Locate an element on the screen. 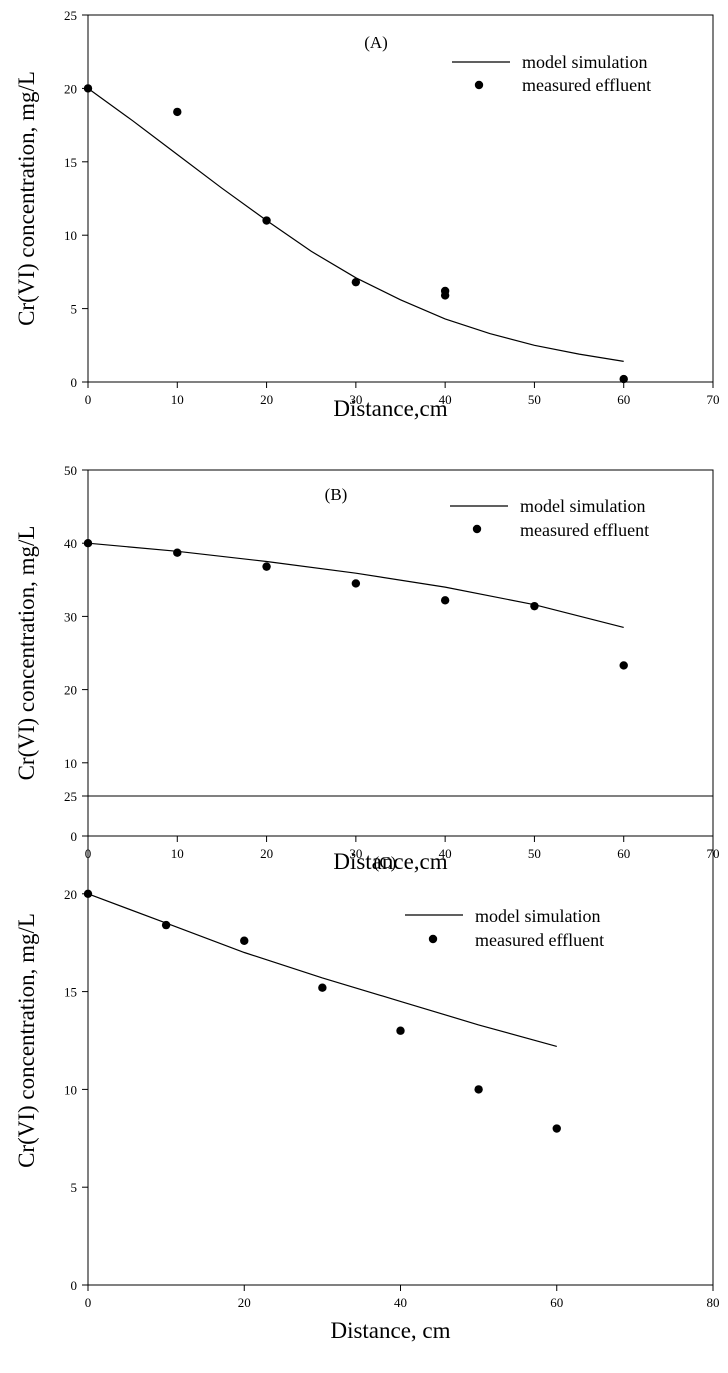 The width and height of the screenshot is (728, 1373). x-tick-label: 80 is located at coordinates (713, 1302).